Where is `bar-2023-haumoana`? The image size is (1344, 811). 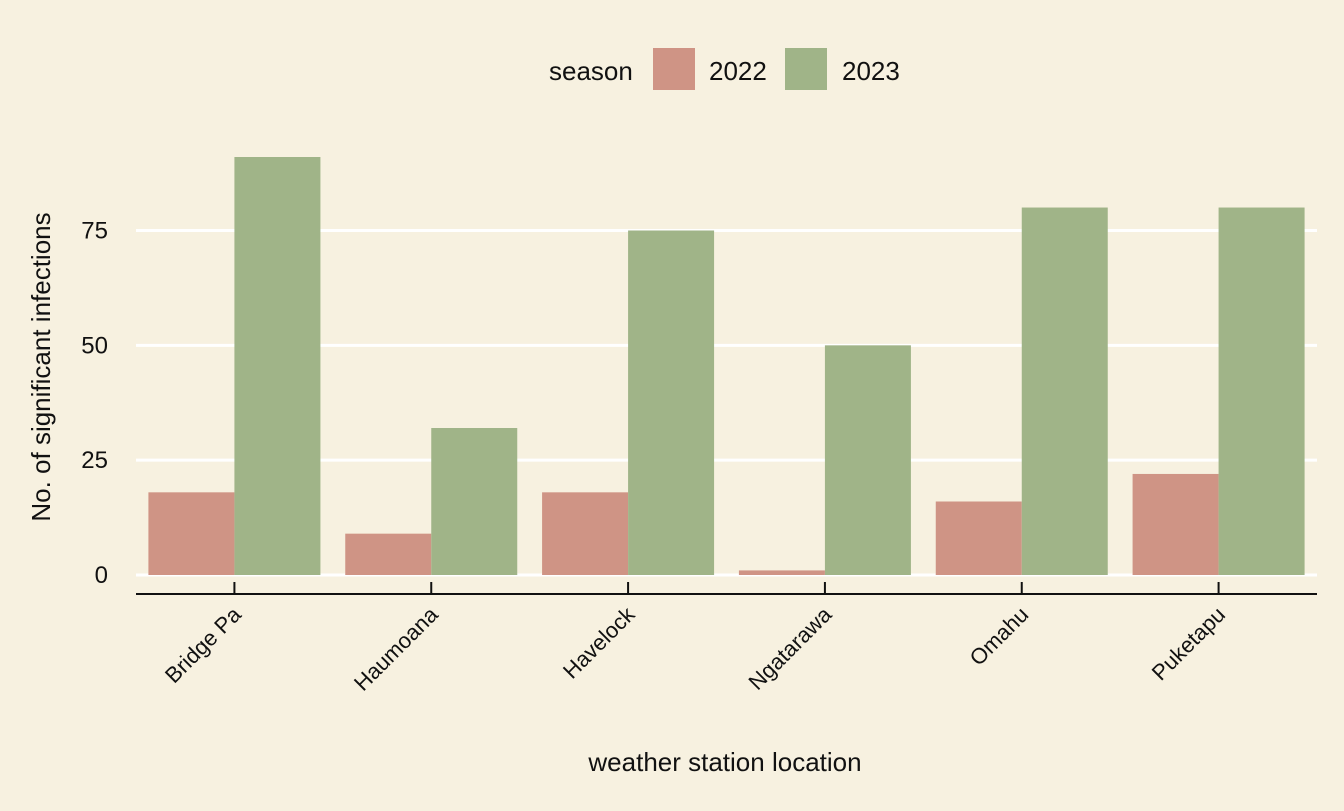 bar-2023-haumoana is located at coordinates (474, 501).